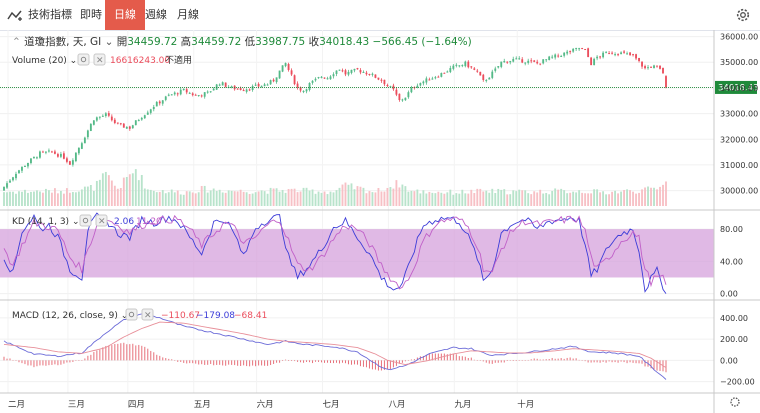 The image size is (760, 413). Describe the element at coordinates (280, 42) in the screenshot. I see `low-value: 33987.75` at that location.